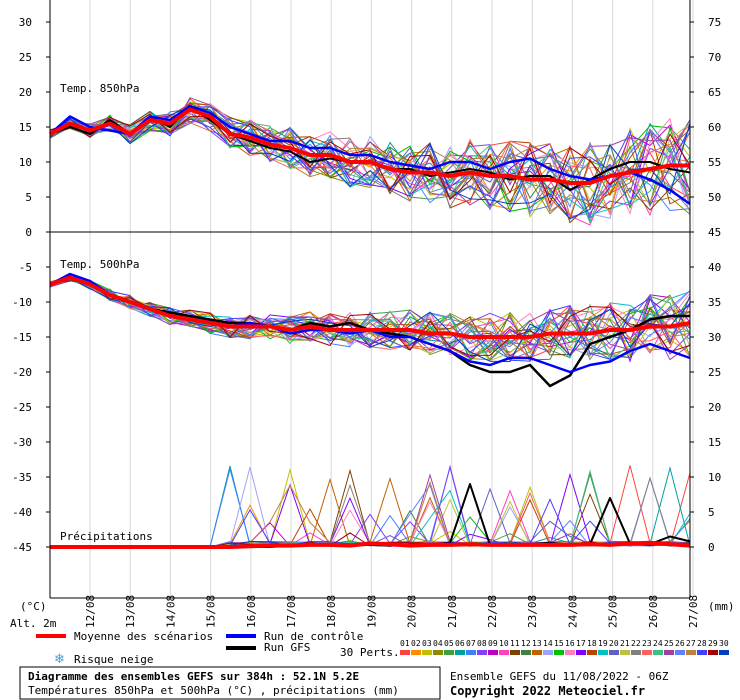 Image resolution: width=740 pixels, height=700 pixels. What do you see at coordinates (427, 643) in the screenshot?
I see `pert-number: 03` at bounding box center [427, 643].